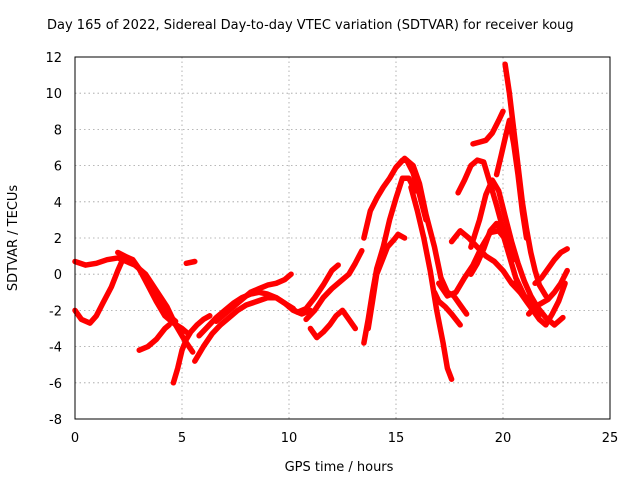 The width and height of the screenshot is (640, 480). What do you see at coordinates (386, 281) in the screenshot?
I see `data-series-s15` at bounding box center [386, 281].